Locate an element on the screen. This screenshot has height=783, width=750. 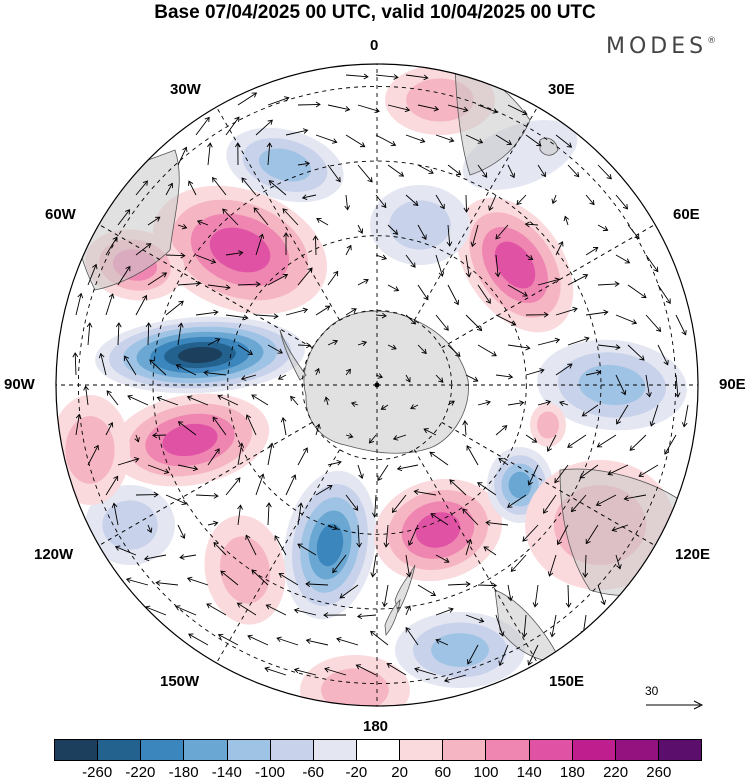
modes-logo: MODES® is located at coordinates (661, 46).